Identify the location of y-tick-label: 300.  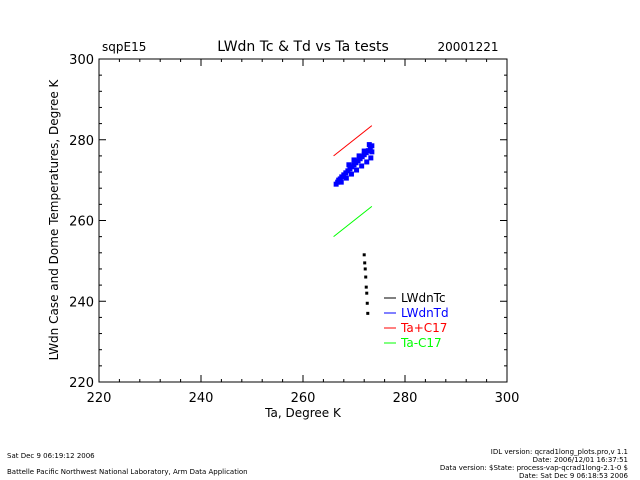
(81, 60).